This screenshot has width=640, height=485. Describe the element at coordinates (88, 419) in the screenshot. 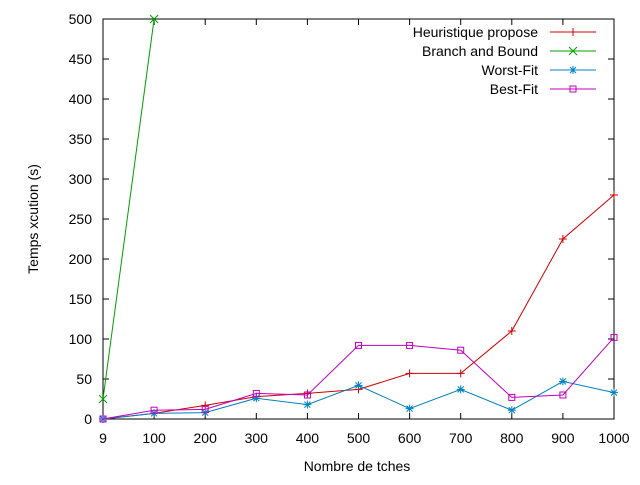

I see `y-tick-label: 0` at that location.